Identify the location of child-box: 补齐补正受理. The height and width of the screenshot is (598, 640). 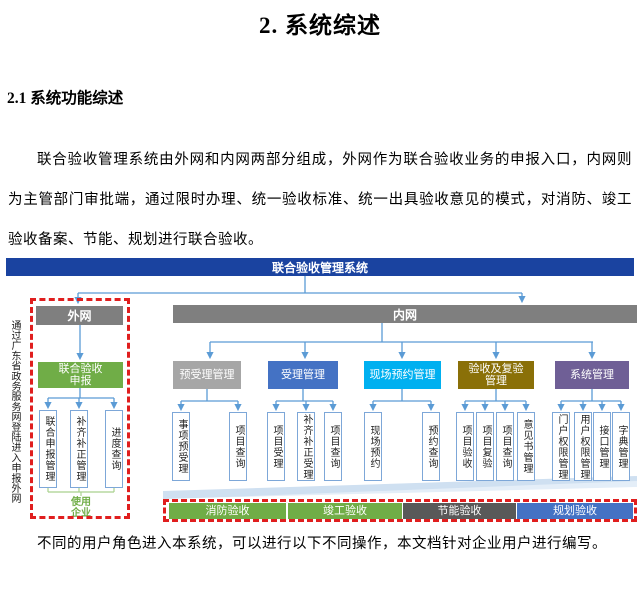
(306, 446).